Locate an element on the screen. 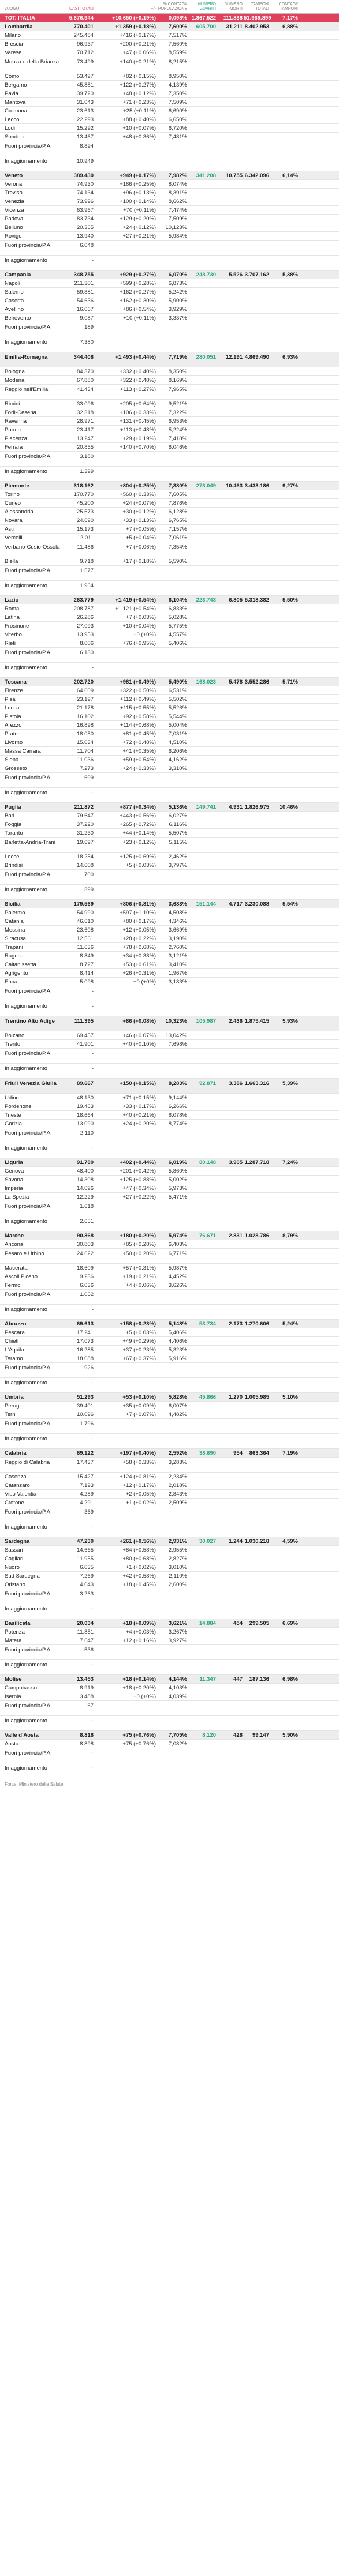 This screenshot has width=339, height=2576. row-name: Valle d'Aosta is located at coordinates (22, 1735).